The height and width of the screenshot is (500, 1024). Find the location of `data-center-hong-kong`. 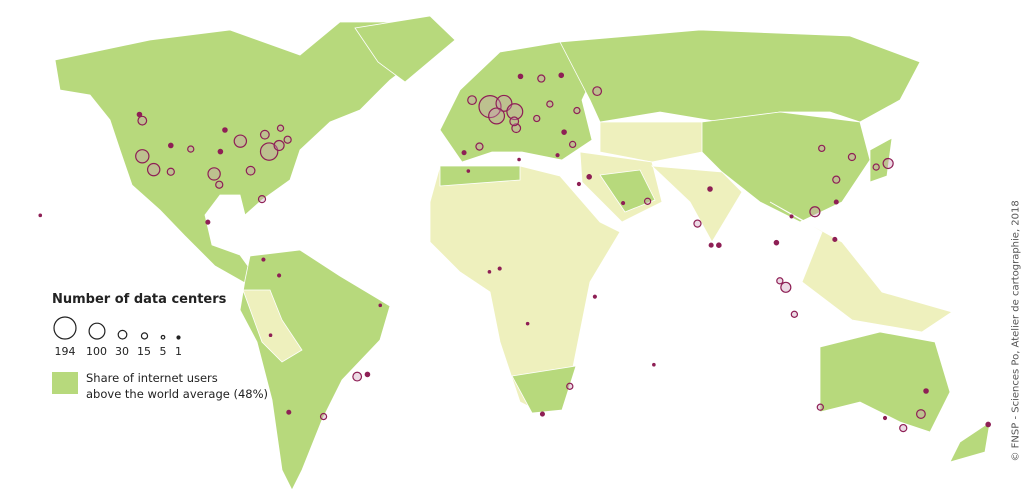

data-center-hong-kong is located at coordinates (815, 212).